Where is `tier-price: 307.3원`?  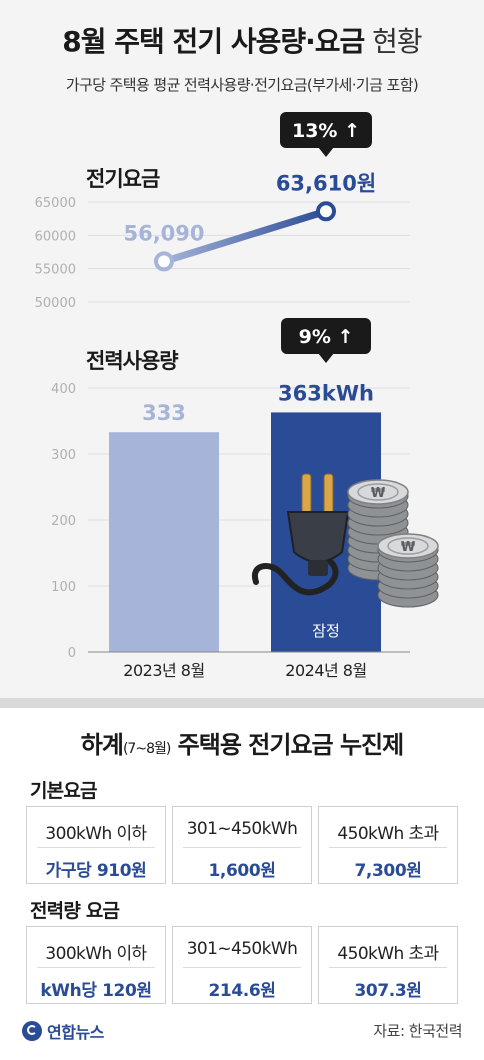 tier-price: 307.3원 is located at coordinates (388, 991).